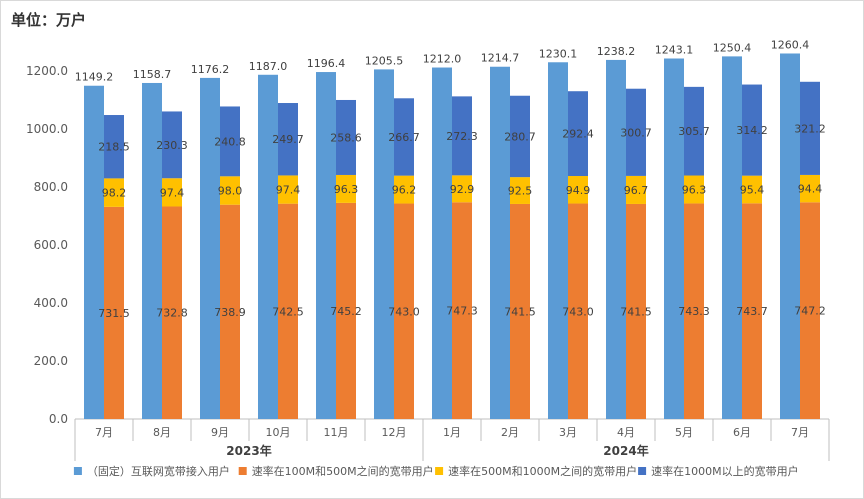 The height and width of the screenshot is (499, 864). What do you see at coordinates (810, 189) in the screenshot?
I see `data-label-stack: 94.4` at bounding box center [810, 189].